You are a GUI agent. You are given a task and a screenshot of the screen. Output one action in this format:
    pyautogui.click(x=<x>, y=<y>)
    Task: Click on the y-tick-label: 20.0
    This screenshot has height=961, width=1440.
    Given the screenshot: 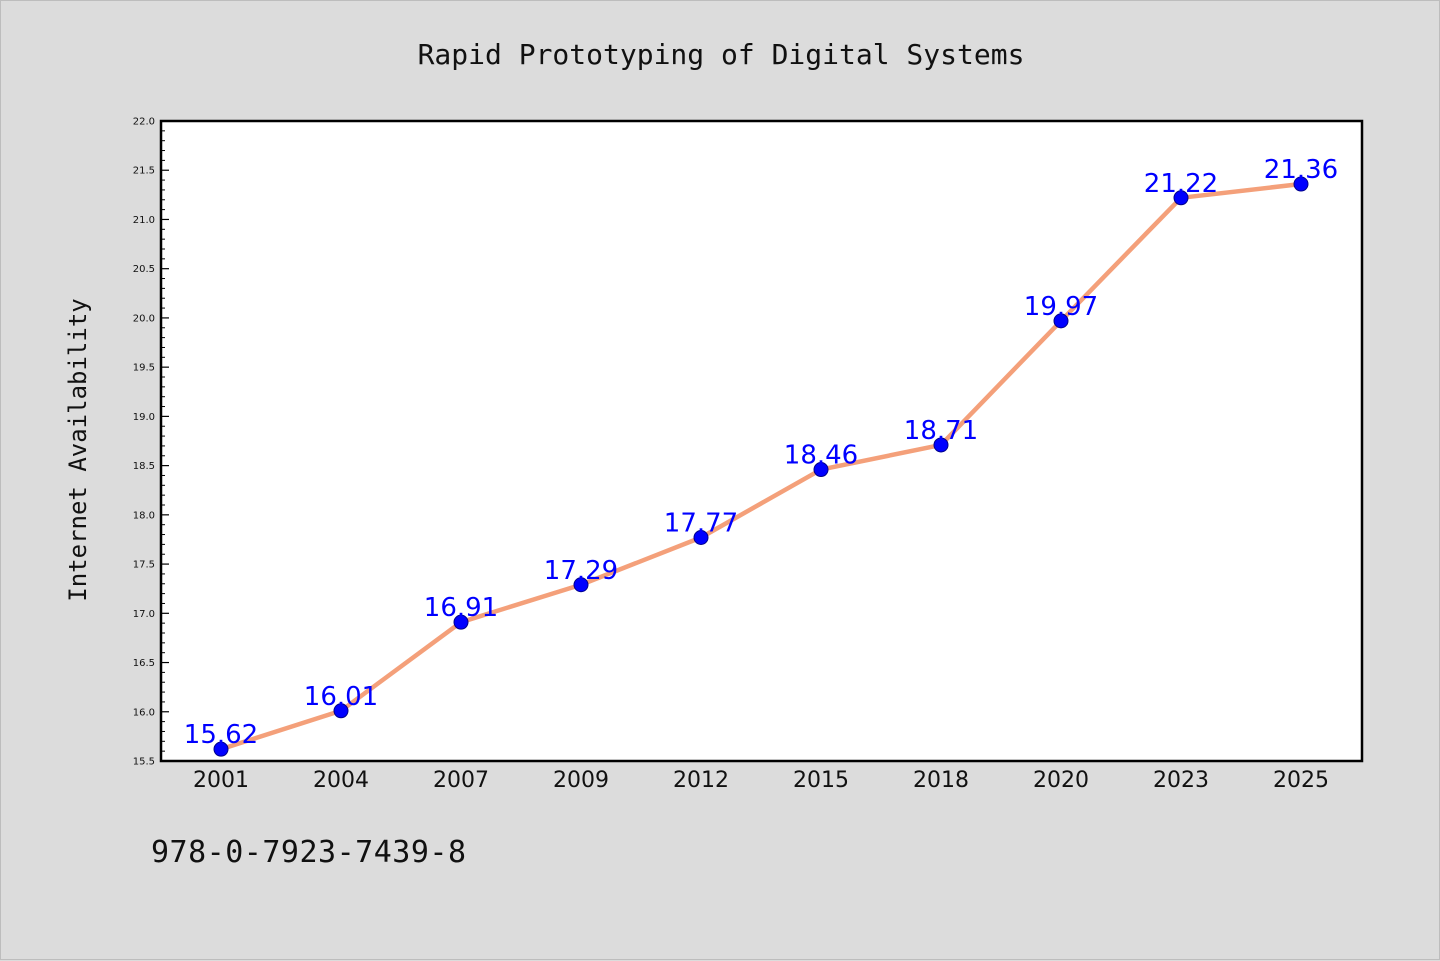 What is the action you would take?
    pyautogui.click(x=144, y=318)
    